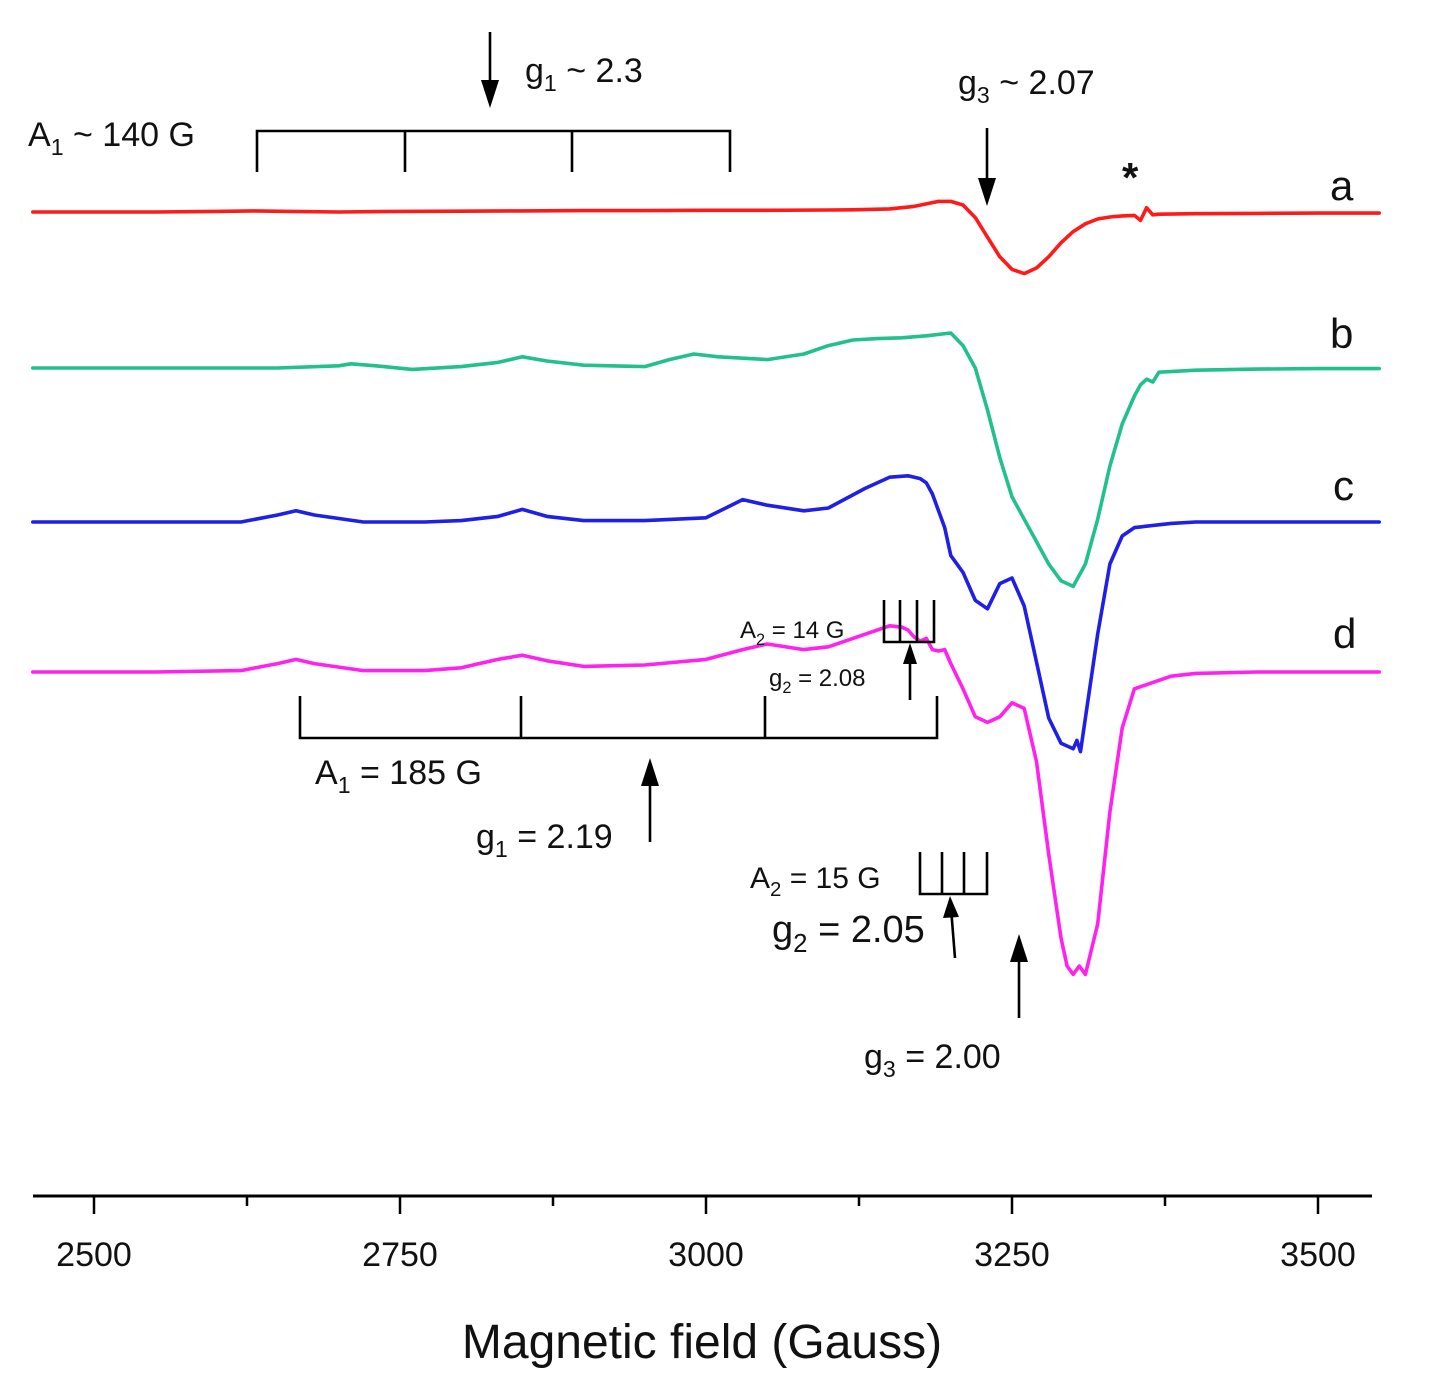  What do you see at coordinates (702, 1342) in the screenshot?
I see `x-axis-title: Magnetic field (Gauss)` at bounding box center [702, 1342].